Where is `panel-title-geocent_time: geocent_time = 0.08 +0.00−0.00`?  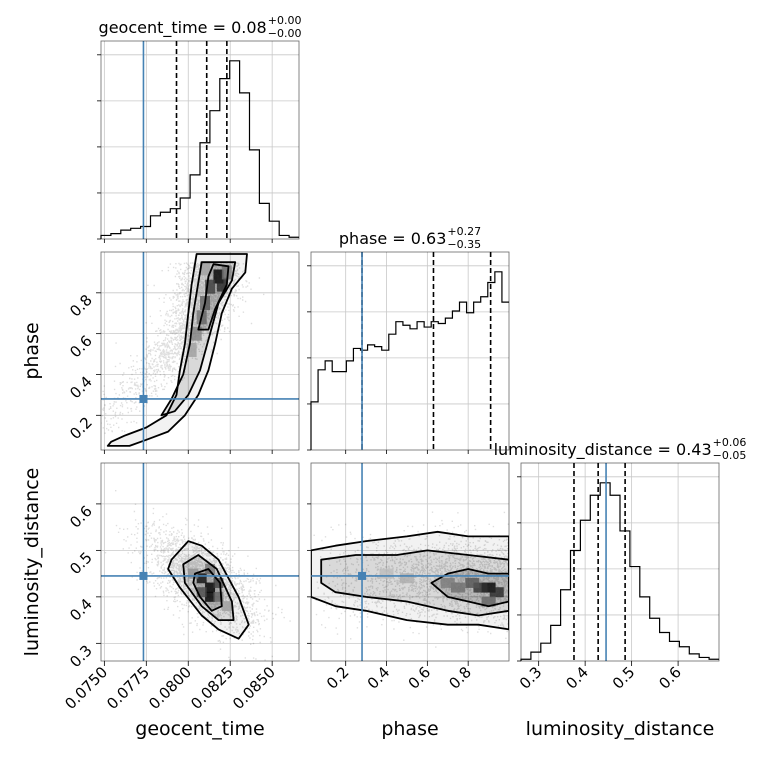 panel-title-geocent_time: geocent_time = 0.08 +0.00−0.00 is located at coordinates (200, 27).